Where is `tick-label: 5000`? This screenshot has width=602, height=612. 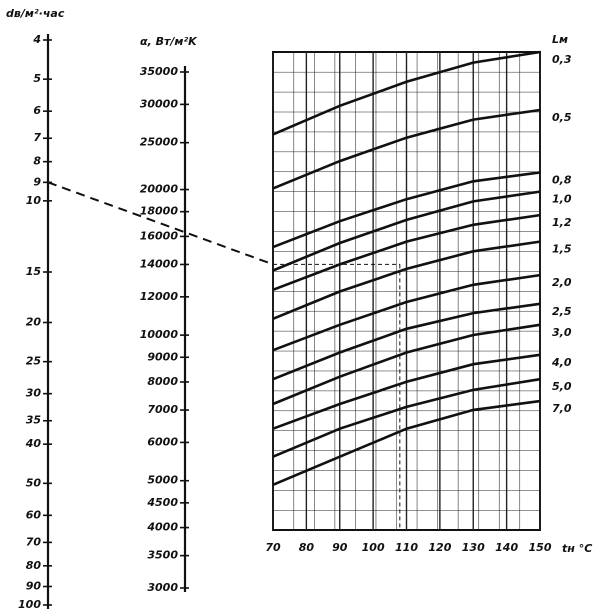
tick-label: 5000 is located at coordinates (162, 480).